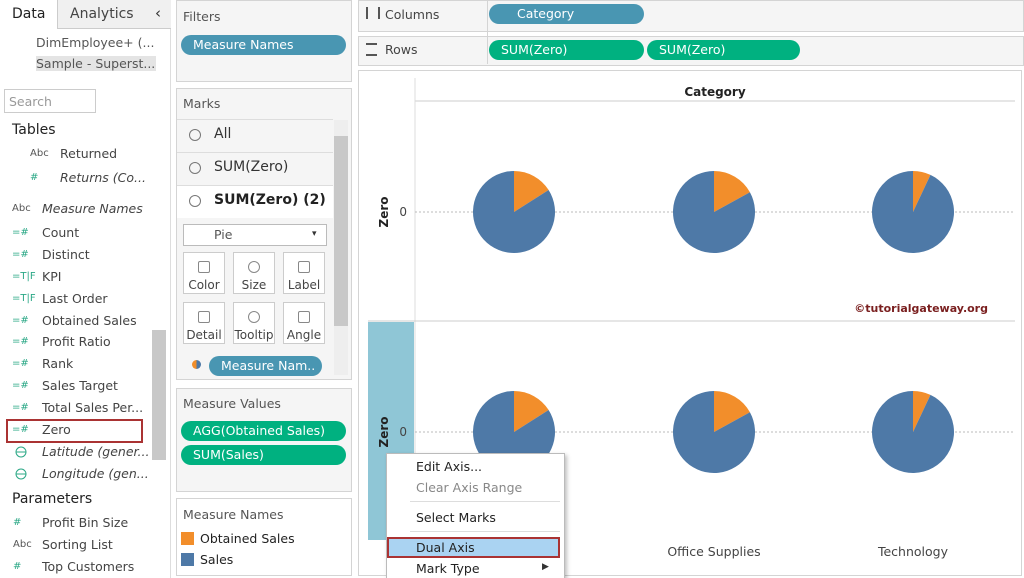 The image size is (1024, 578). Describe the element at coordinates (566, 14) in the screenshot. I see `column-pill: Category` at that location.